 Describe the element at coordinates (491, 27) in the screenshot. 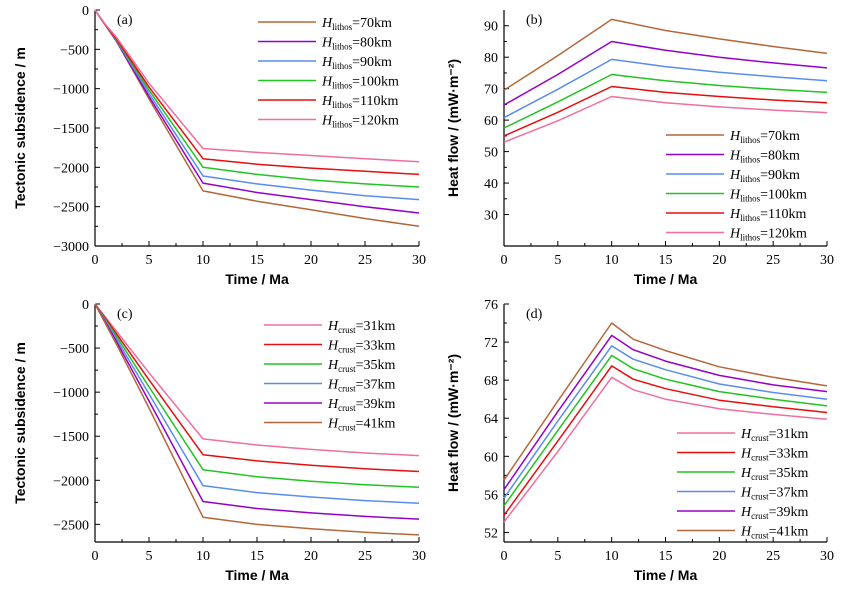

I see `y-tick-label: 90` at that location.